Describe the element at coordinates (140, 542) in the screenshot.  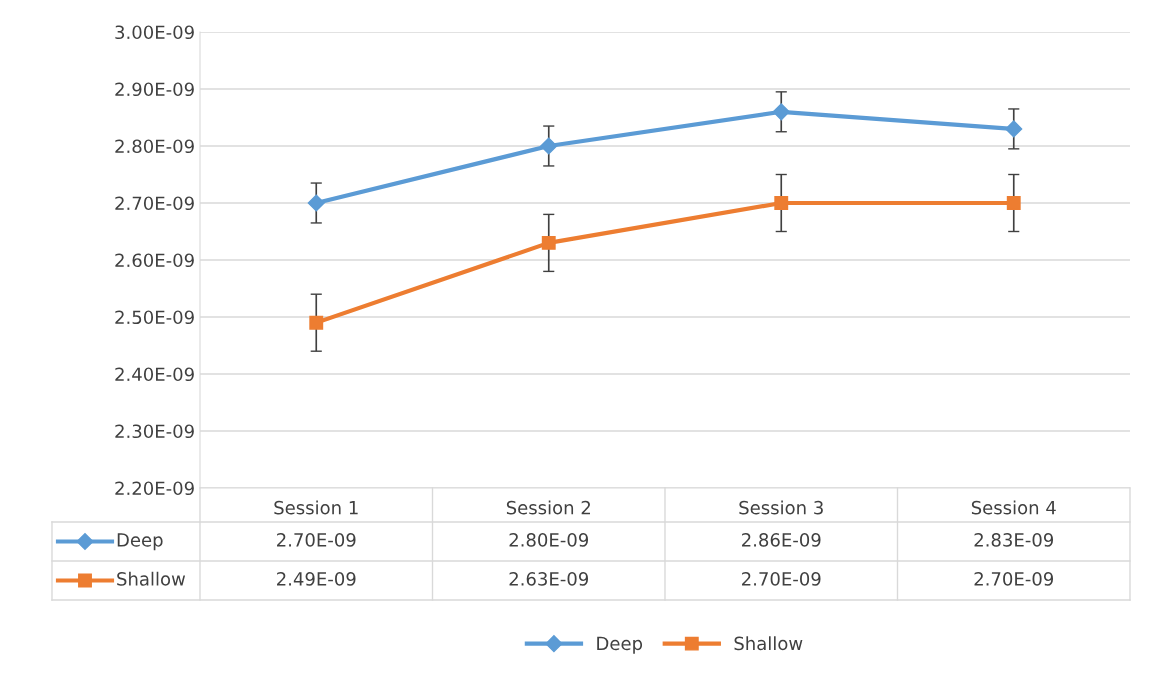
I see `legend-label: Deep` at that location.